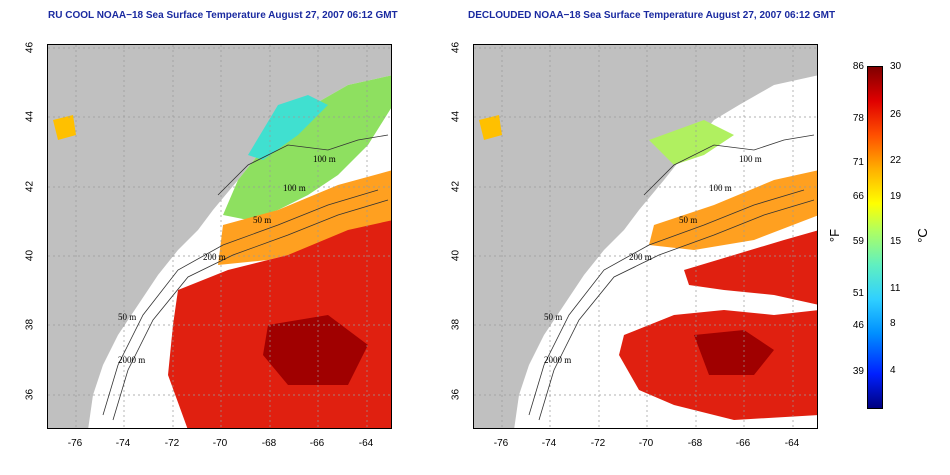 The height and width of the screenshot is (475, 950). Describe the element at coordinates (646, 443) in the screenshot. I see `right-lon-tick: -70` at that location.